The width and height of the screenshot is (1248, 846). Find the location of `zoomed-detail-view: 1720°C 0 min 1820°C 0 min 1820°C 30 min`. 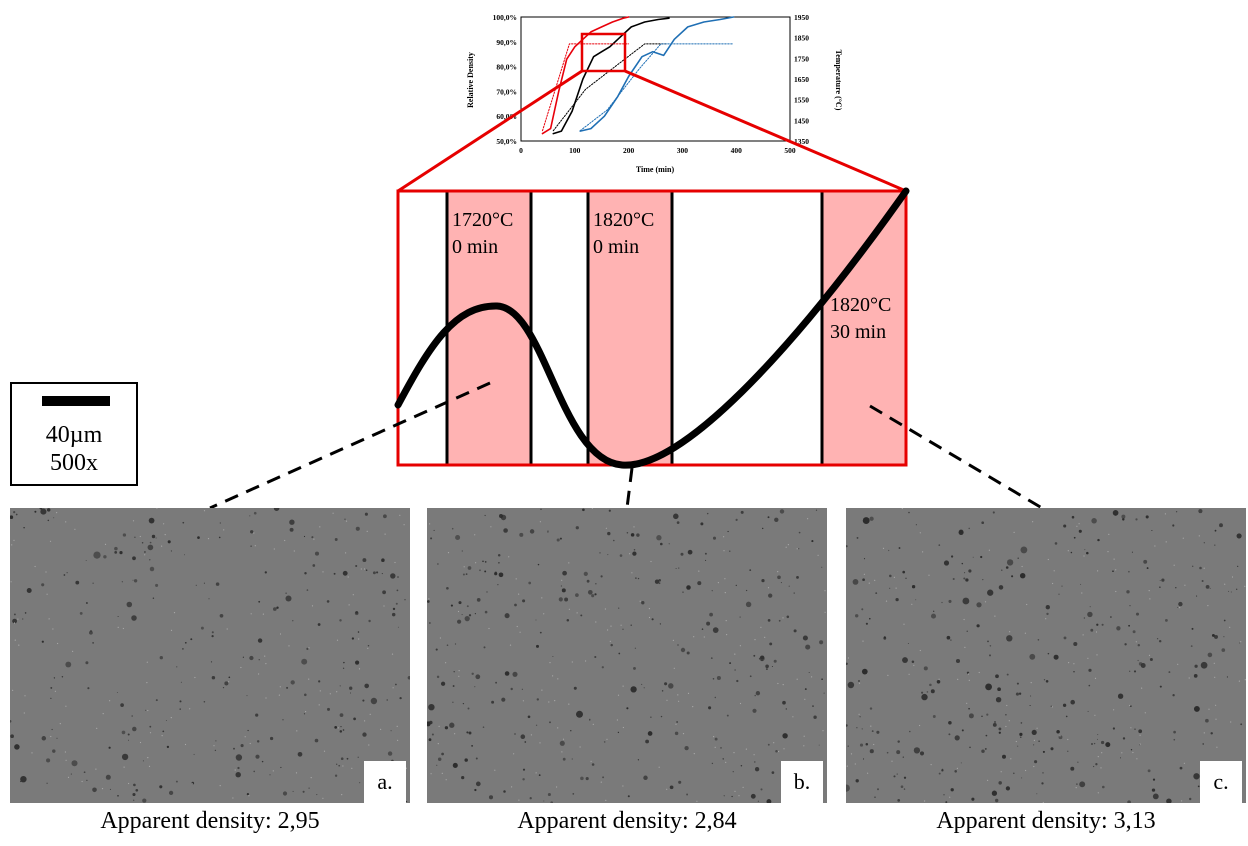

zoomed-detail-view: 1720°C 0 min 1820°C 0 min 1820°C 30 min is located at coordinates (652, 328).